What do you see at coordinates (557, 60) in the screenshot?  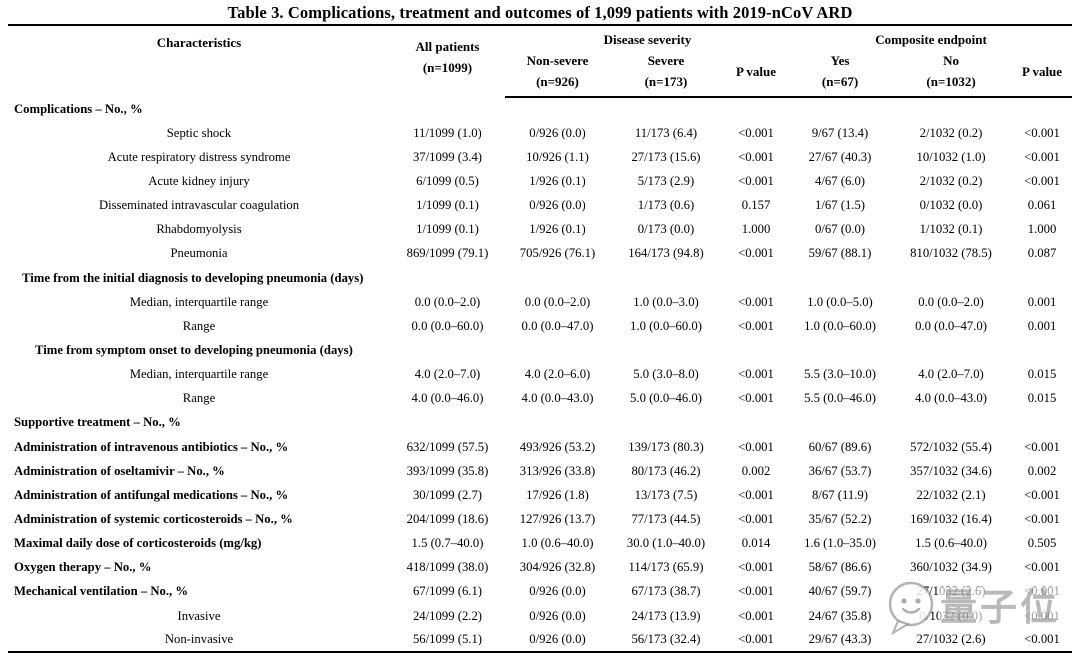 I see `col-header-non-severe-label: Non-severe` at bounding box center [557, 60].